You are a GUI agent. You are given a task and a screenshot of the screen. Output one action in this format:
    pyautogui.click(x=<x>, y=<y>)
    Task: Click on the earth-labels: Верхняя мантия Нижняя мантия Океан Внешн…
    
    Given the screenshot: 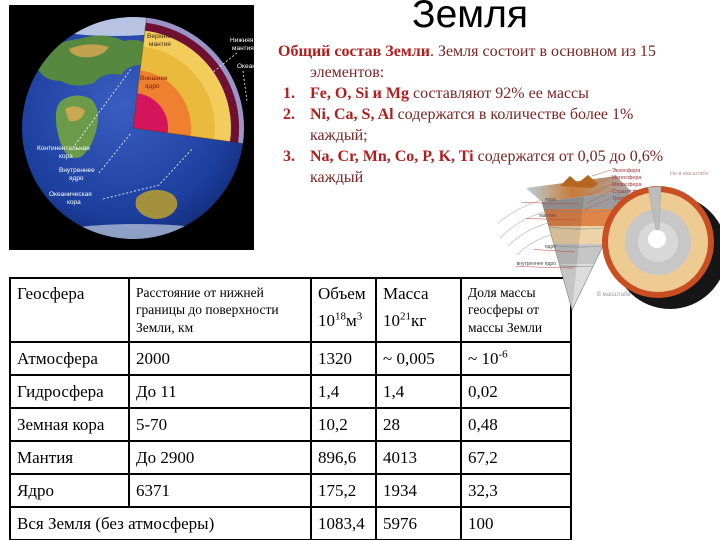 What is the action you would take?
    pyautogui.click(x=145, y=119)
    